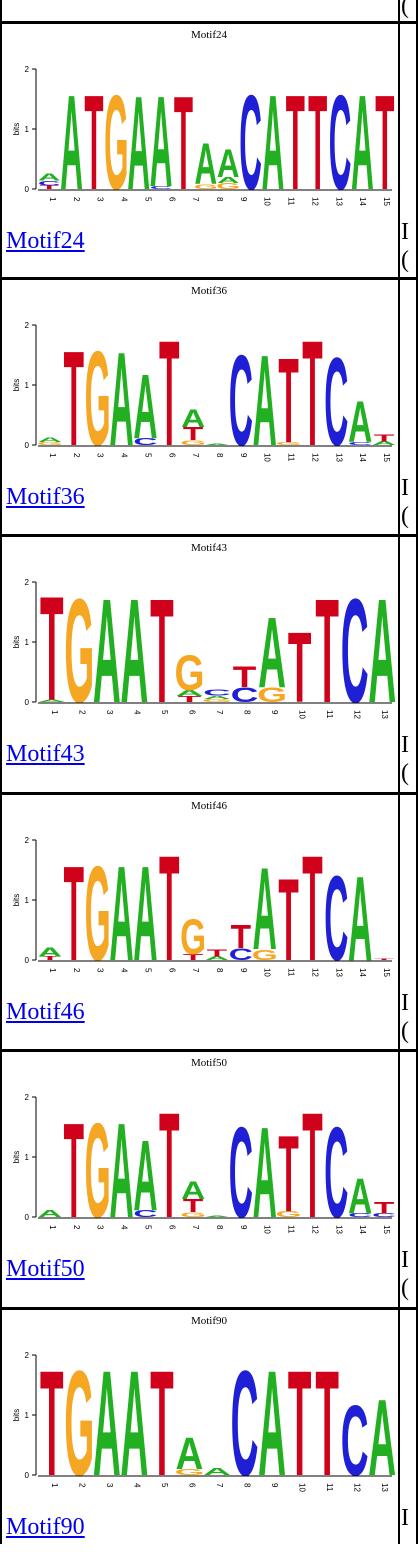 The height and width of the screenshot is (1563, 418). Describe the element at coordinates (219, 1485) in the screenshot. I see `x-tick-label: 7` at that location.